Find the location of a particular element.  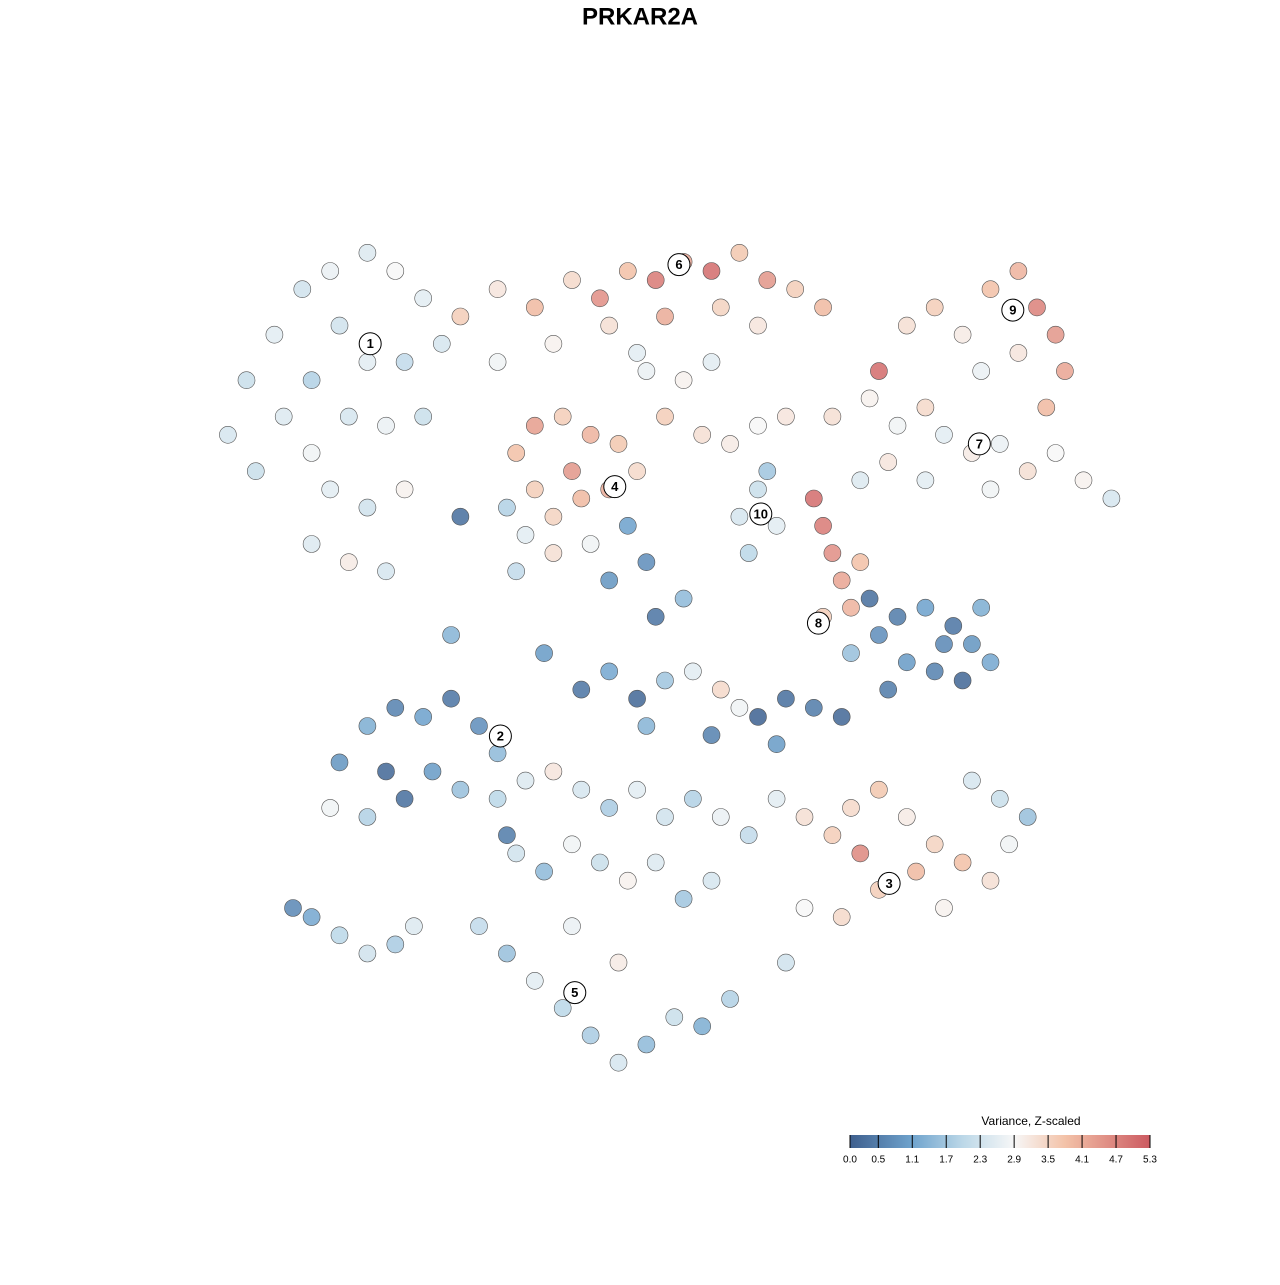

cluster-label: 3 is located at coordinates (889, 883).